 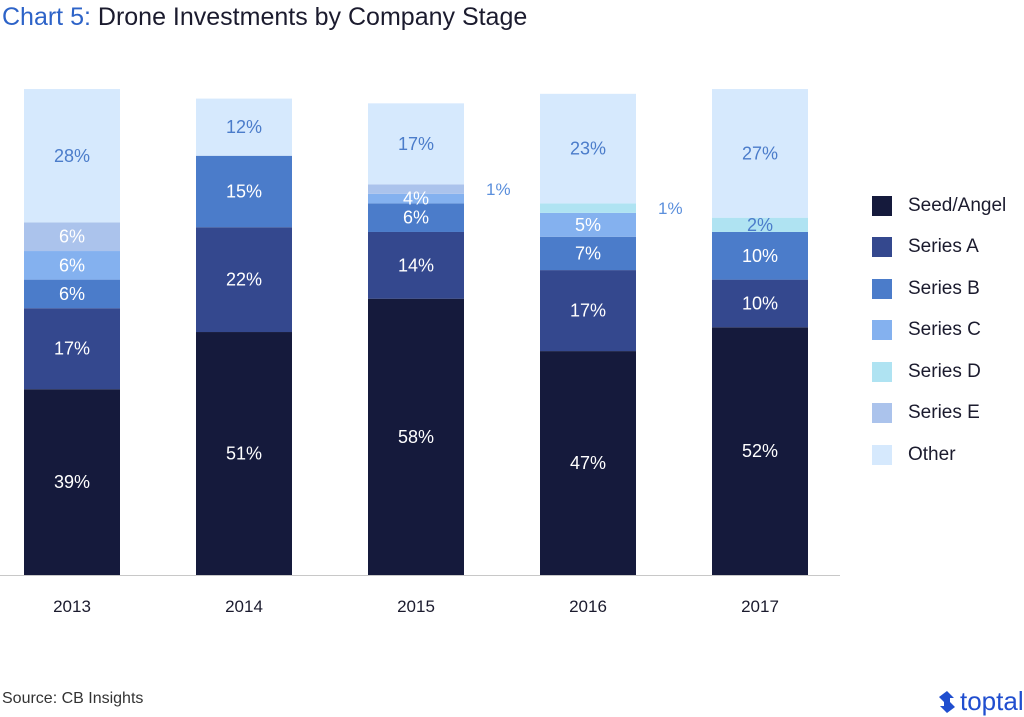 I want to click on bar-segment-2013-other, so click(x=72, y=156).